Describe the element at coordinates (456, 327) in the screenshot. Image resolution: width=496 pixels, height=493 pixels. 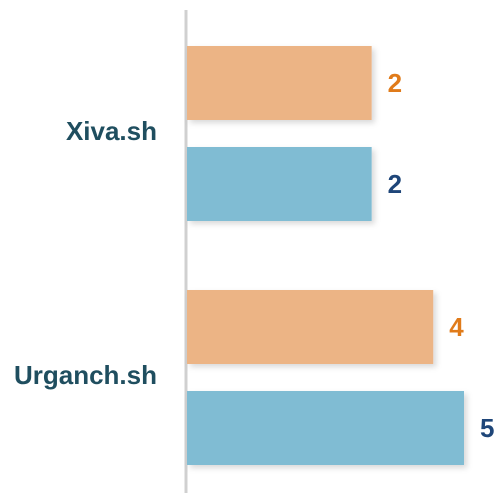
I see `value-label: 4` at that location.